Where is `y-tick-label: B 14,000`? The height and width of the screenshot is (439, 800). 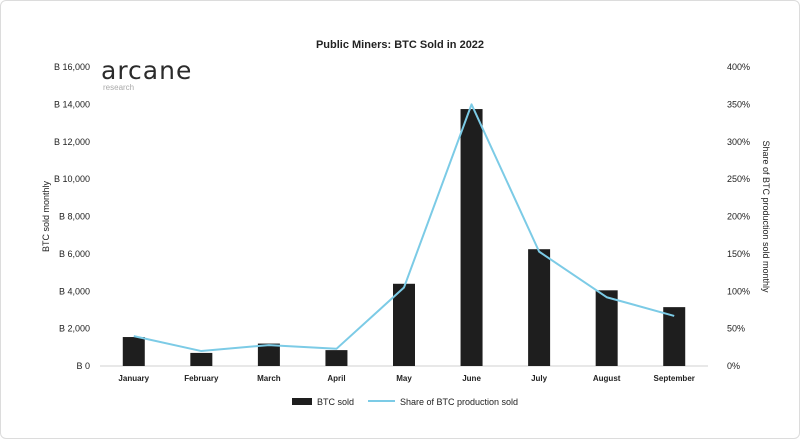 y-tick-label: B 14,000 is located at coordinates (72, 104).